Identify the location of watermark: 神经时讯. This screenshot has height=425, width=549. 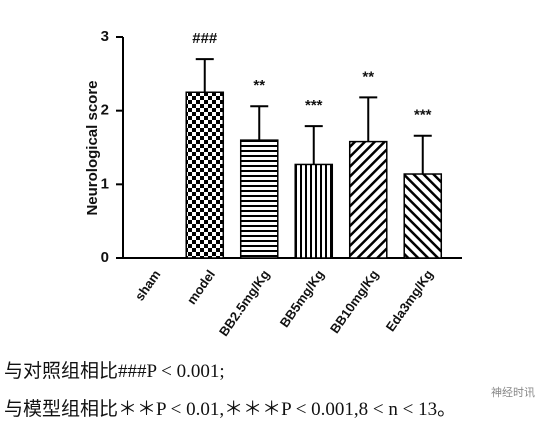
(513, 392).